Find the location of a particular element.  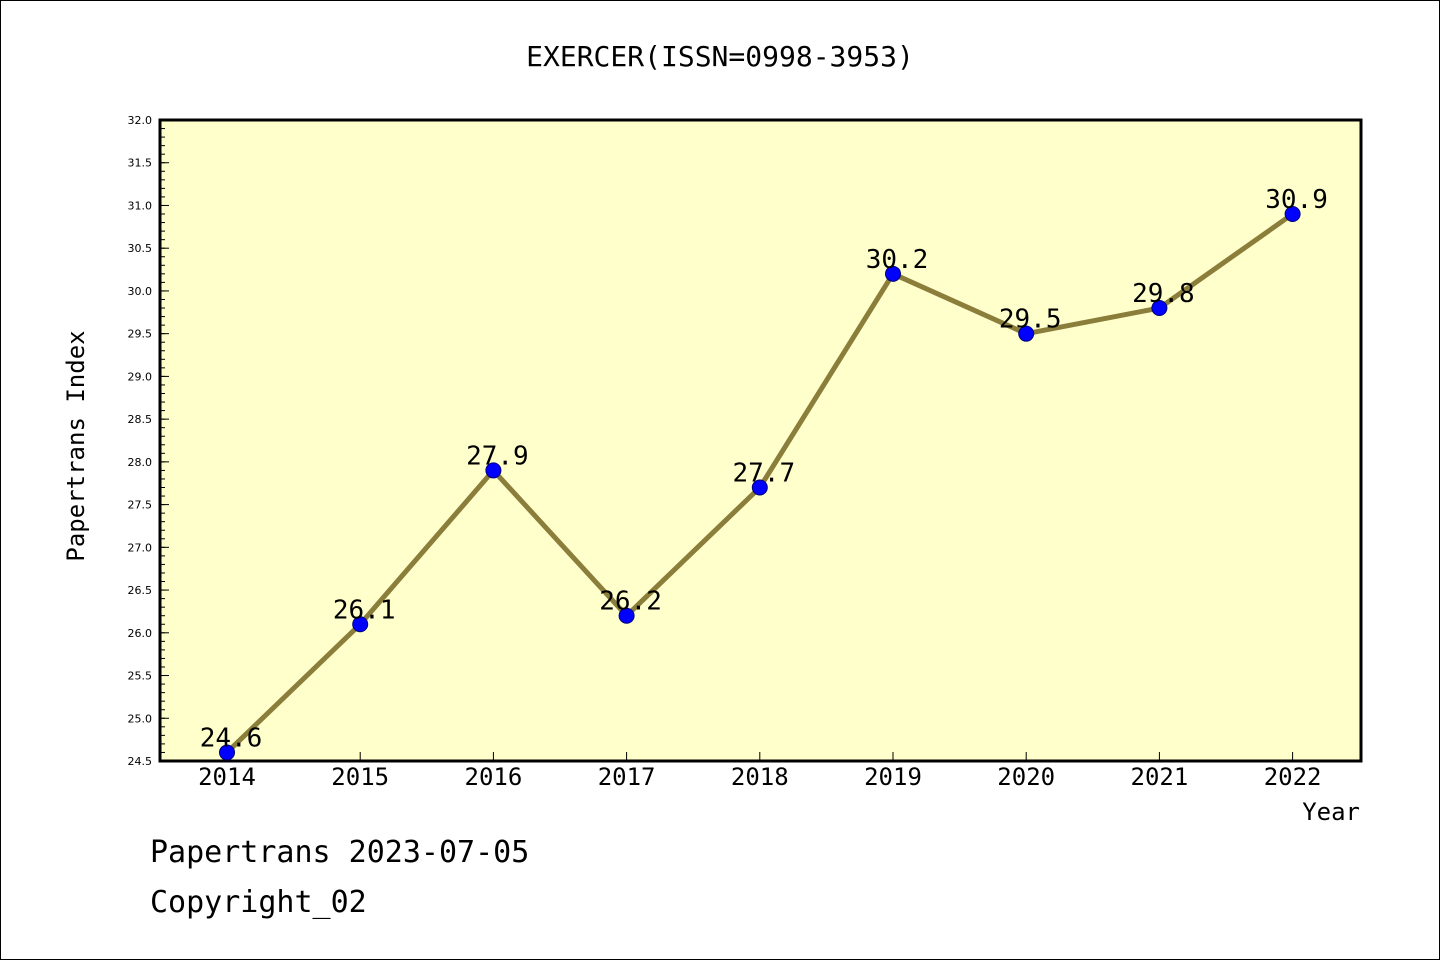

data-label: 29.8 is located at coordinates (1163, 294).